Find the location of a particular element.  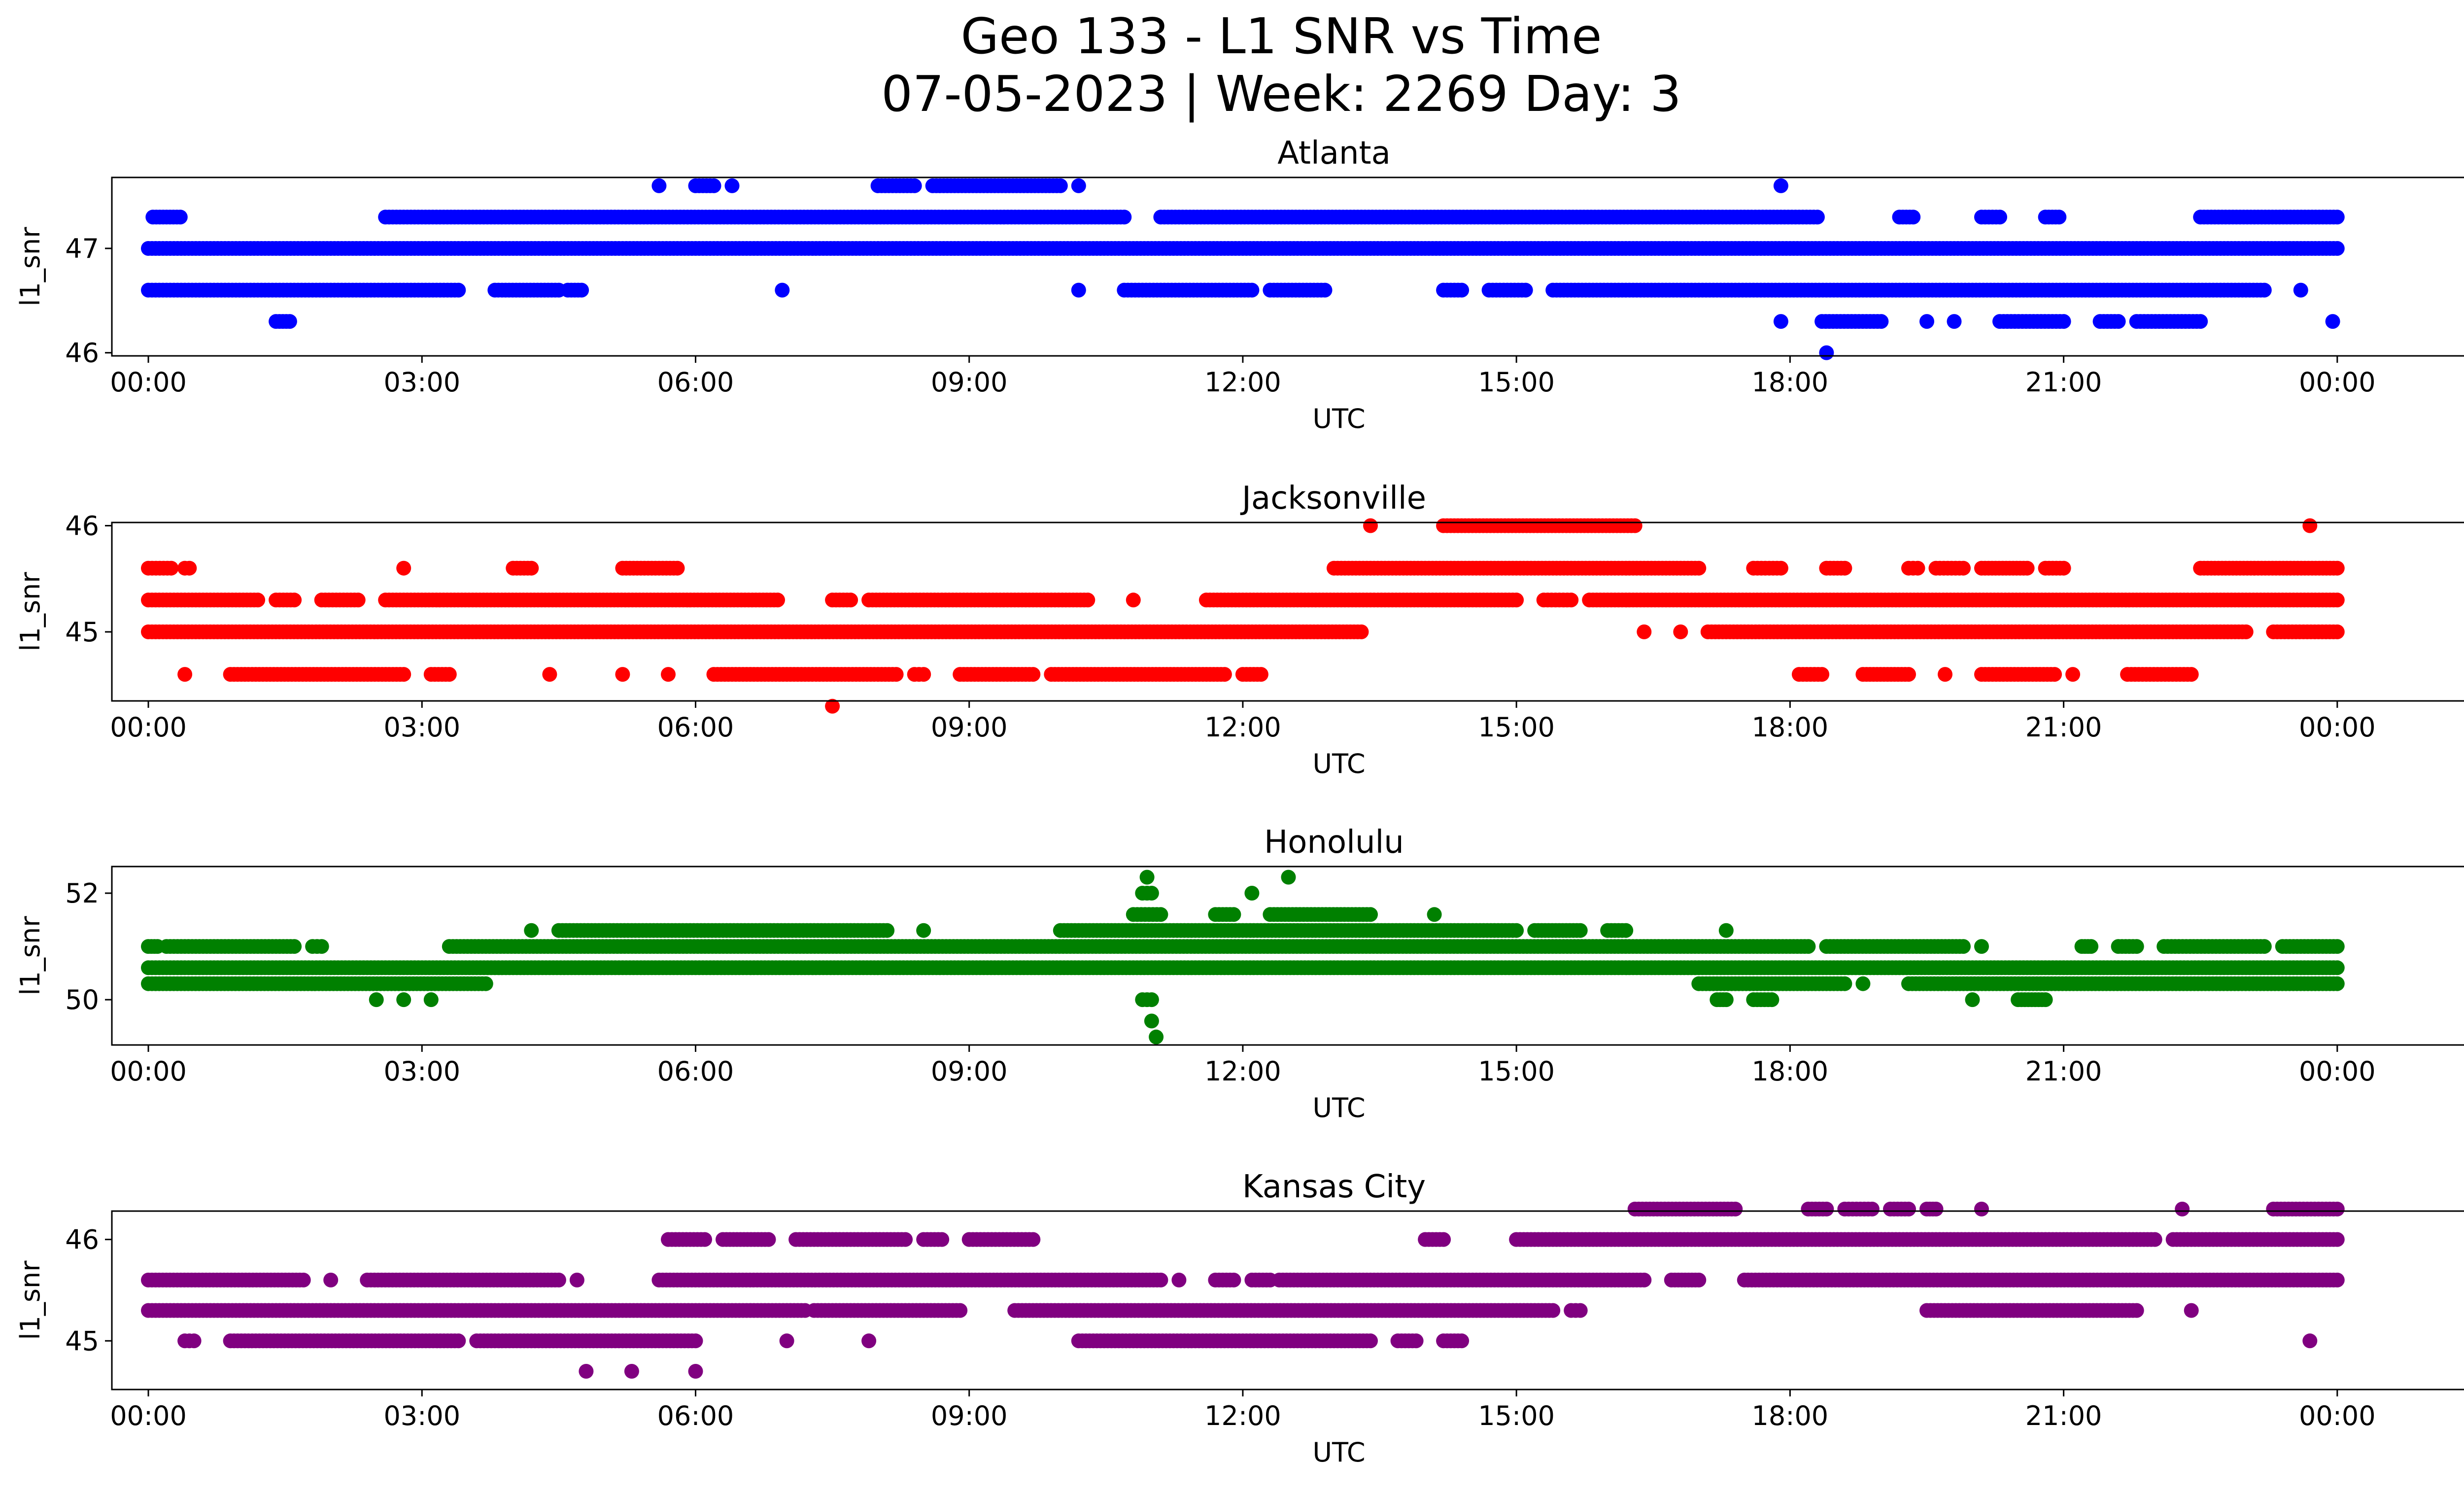

y-tick-label: 52 is located at coordinates (82, 893).